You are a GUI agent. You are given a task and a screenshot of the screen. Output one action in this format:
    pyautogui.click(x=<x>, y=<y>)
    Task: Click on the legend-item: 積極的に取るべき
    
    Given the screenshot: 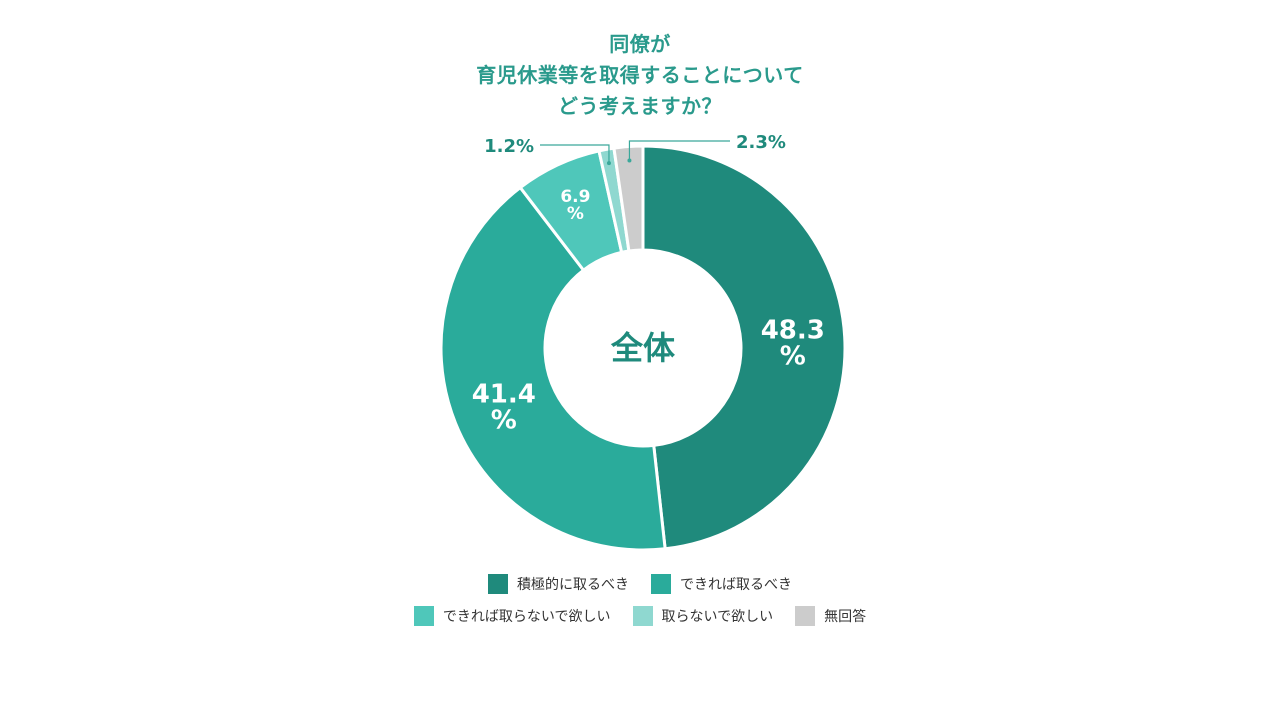 What is the action you would take?
    pyautogui.click(x=558, y=584)
    